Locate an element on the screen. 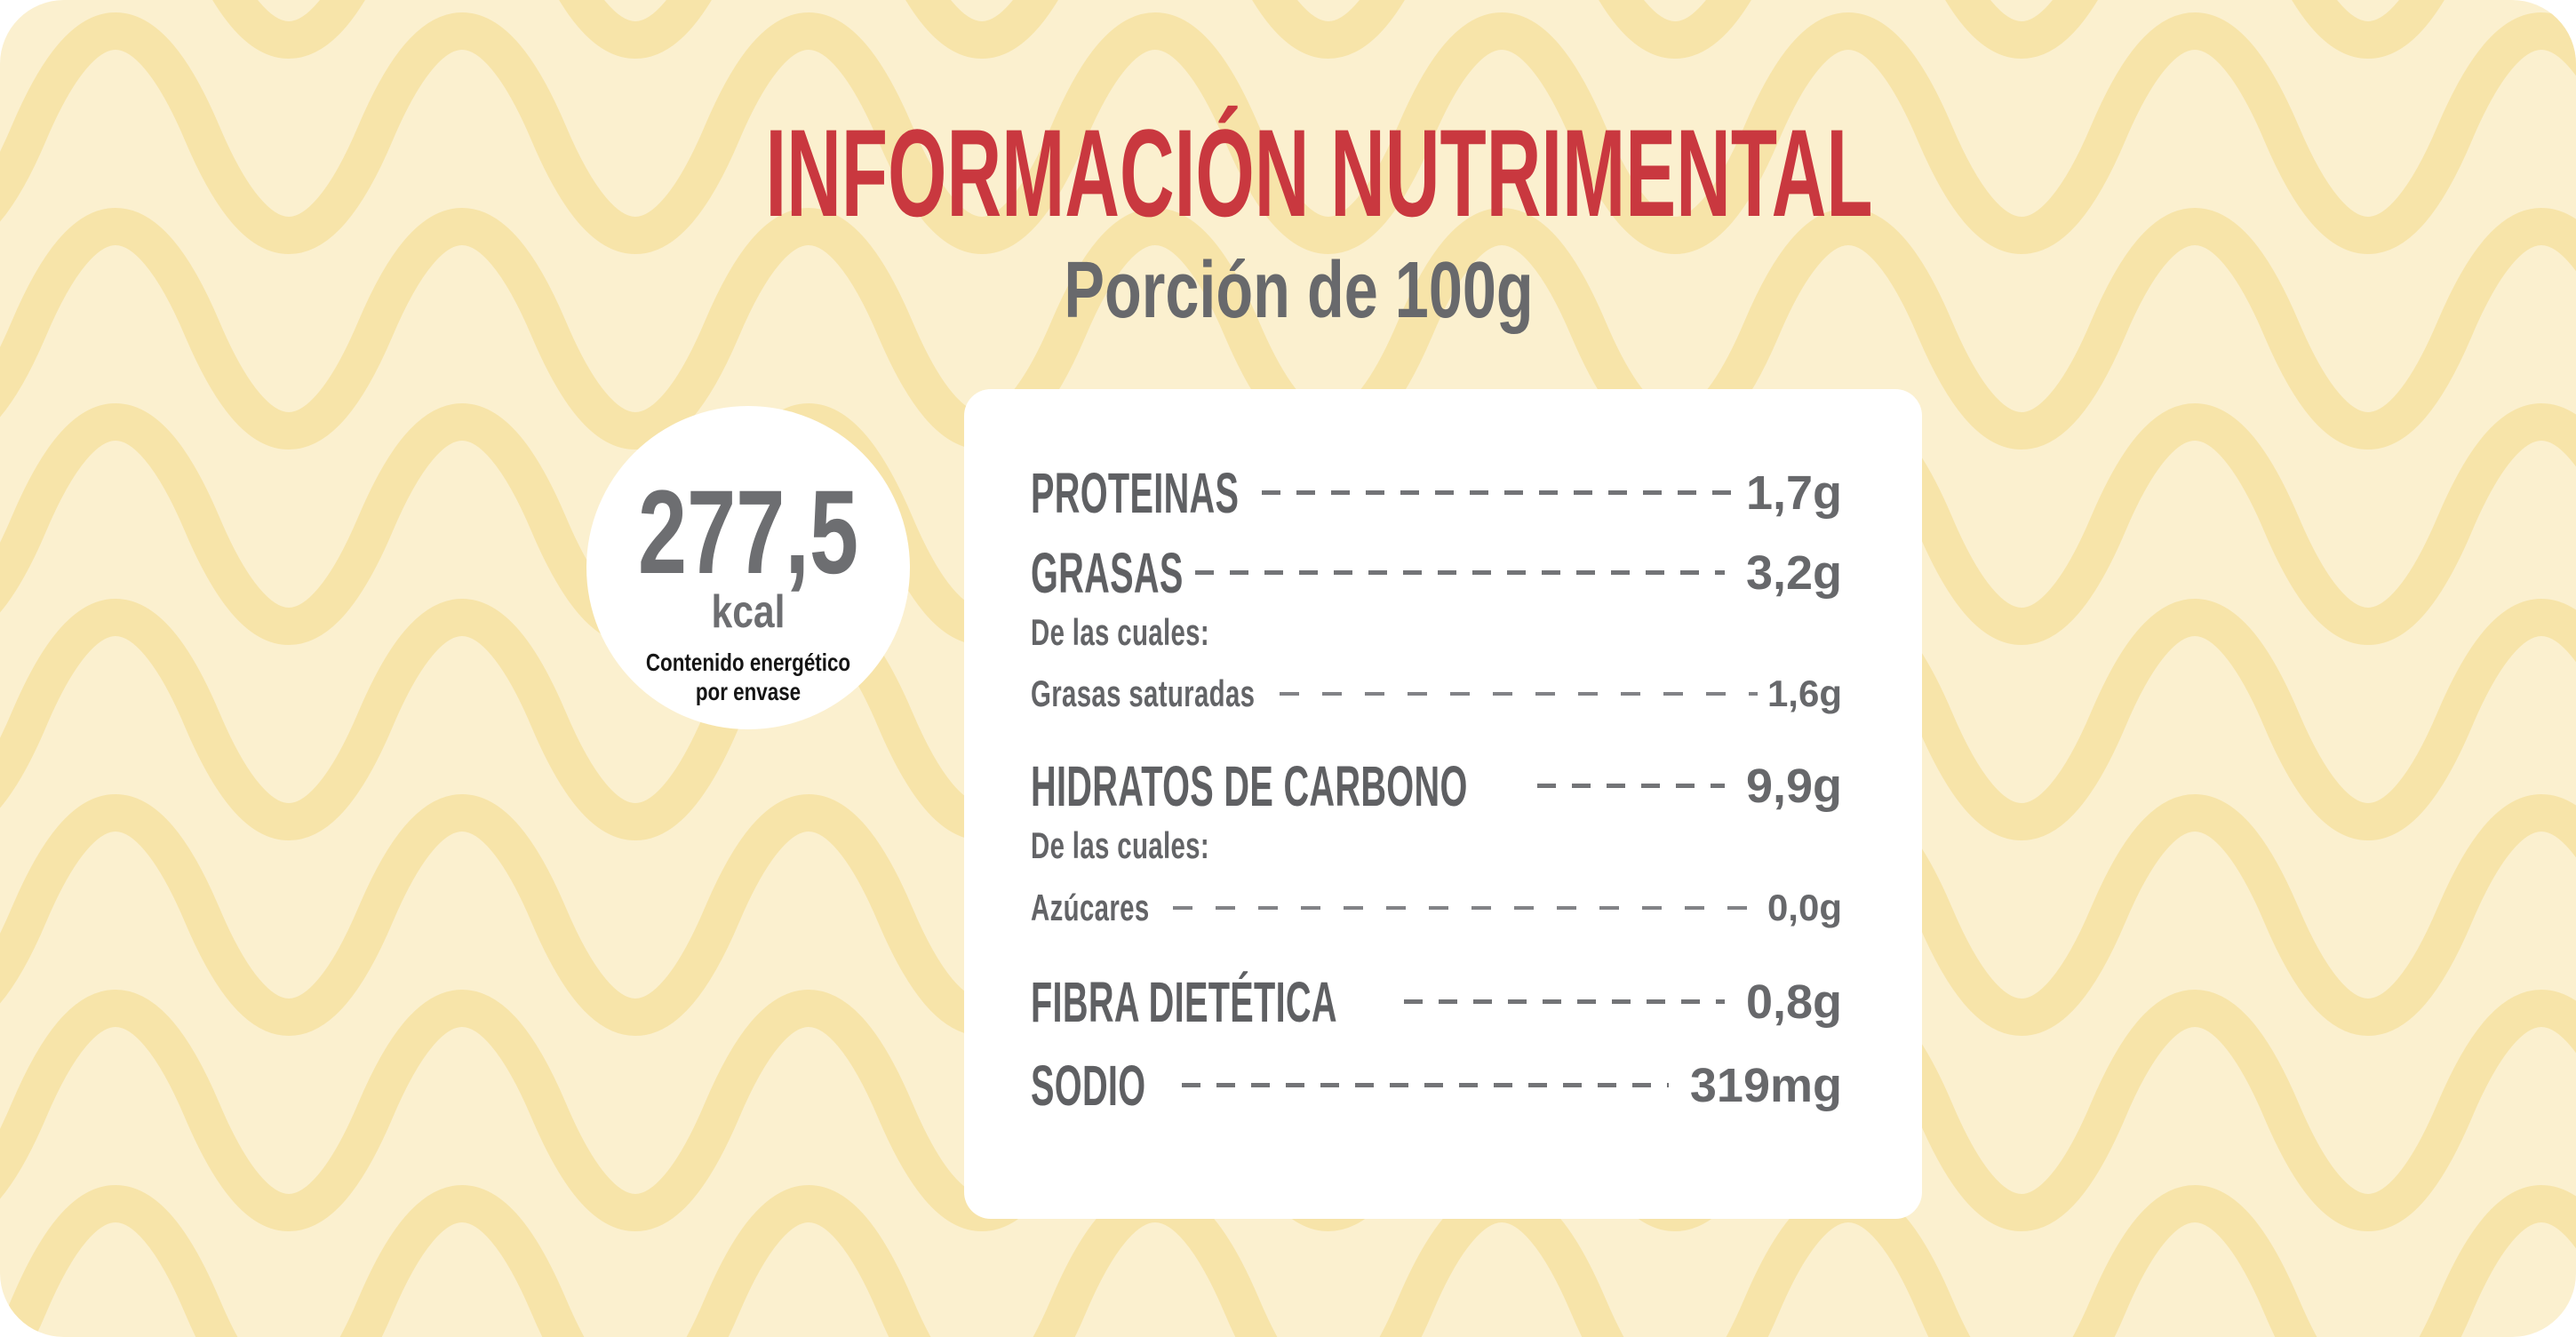 This screenshot has width=2576, height=1337. nutrient-row-sodium: SODIO 319mg is located at coordinates (1436, 1086).